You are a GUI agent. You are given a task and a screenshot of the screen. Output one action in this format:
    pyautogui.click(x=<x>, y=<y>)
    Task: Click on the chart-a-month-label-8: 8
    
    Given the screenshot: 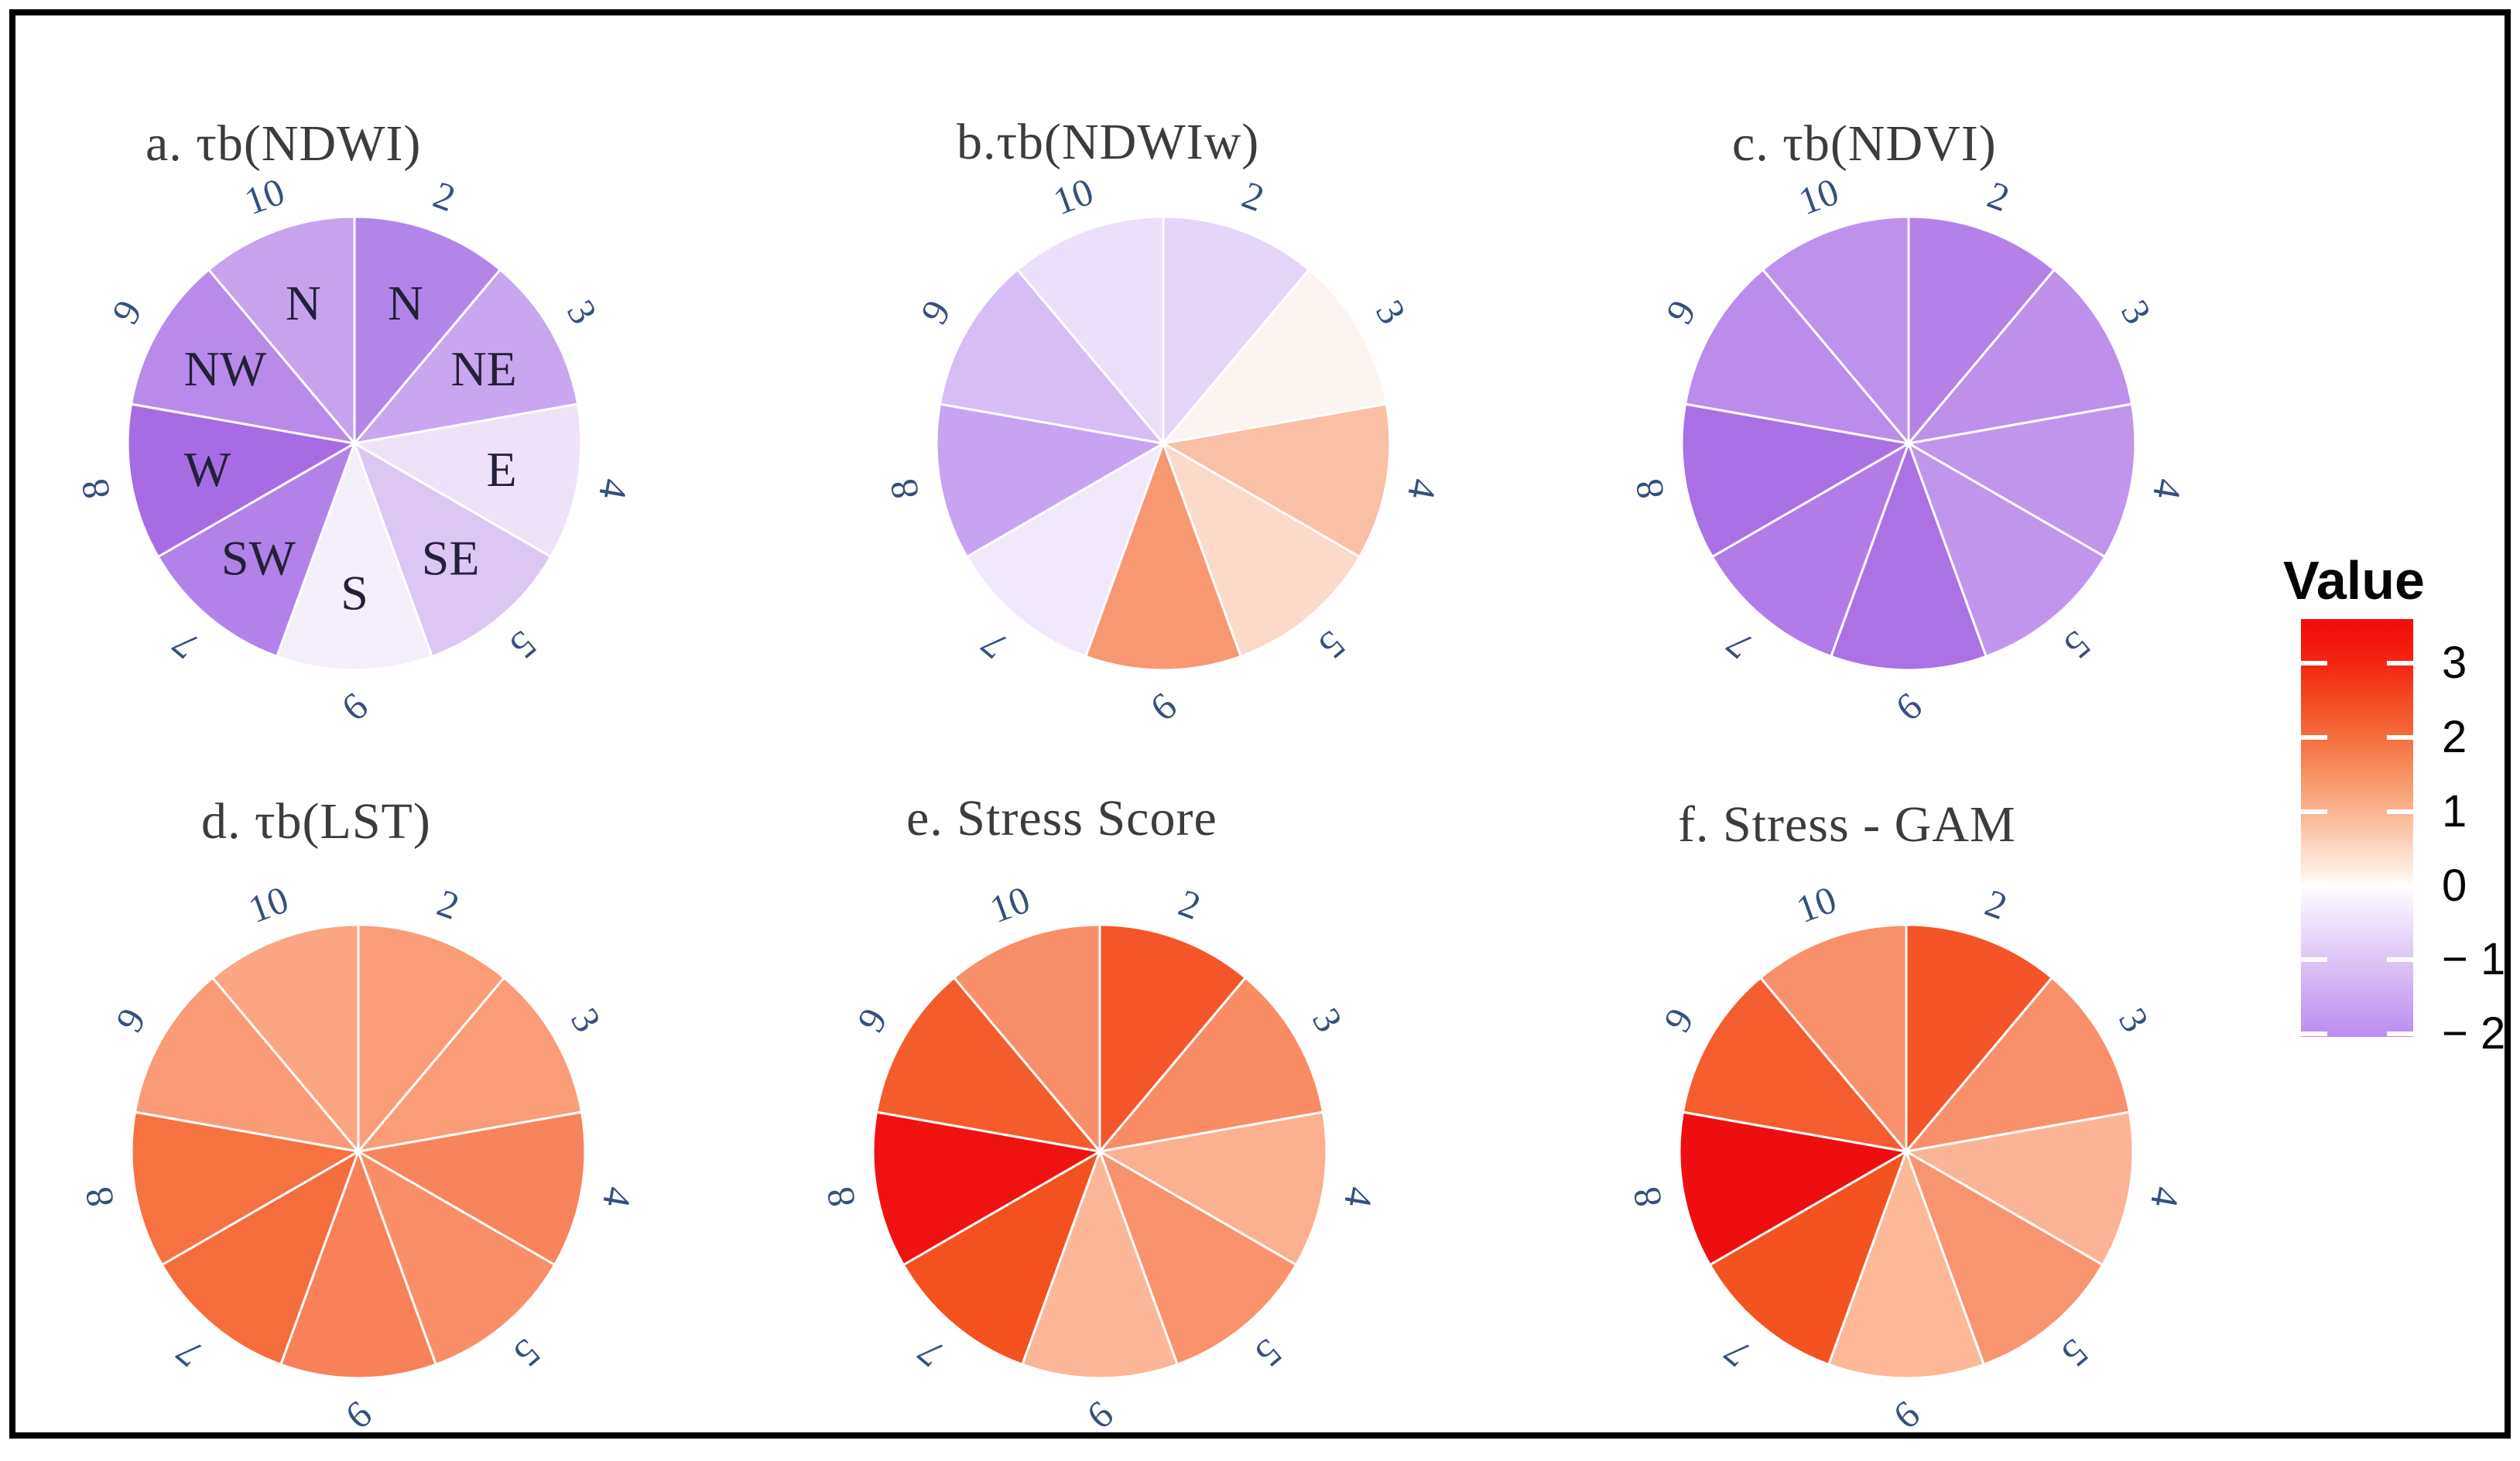 What is the action you would take?
    pyautogui.click(x=95, y=489)
    